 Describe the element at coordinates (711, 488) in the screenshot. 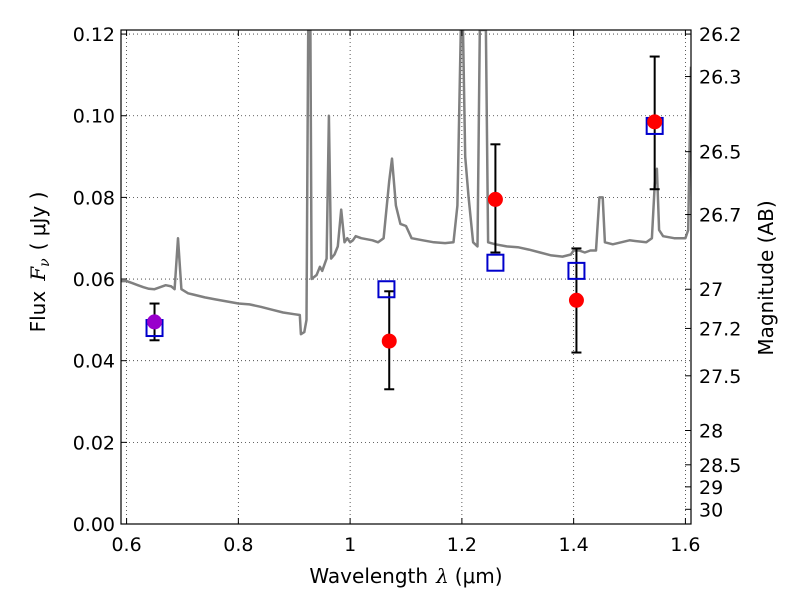

I see `y2-tick-label: 29` at that location.